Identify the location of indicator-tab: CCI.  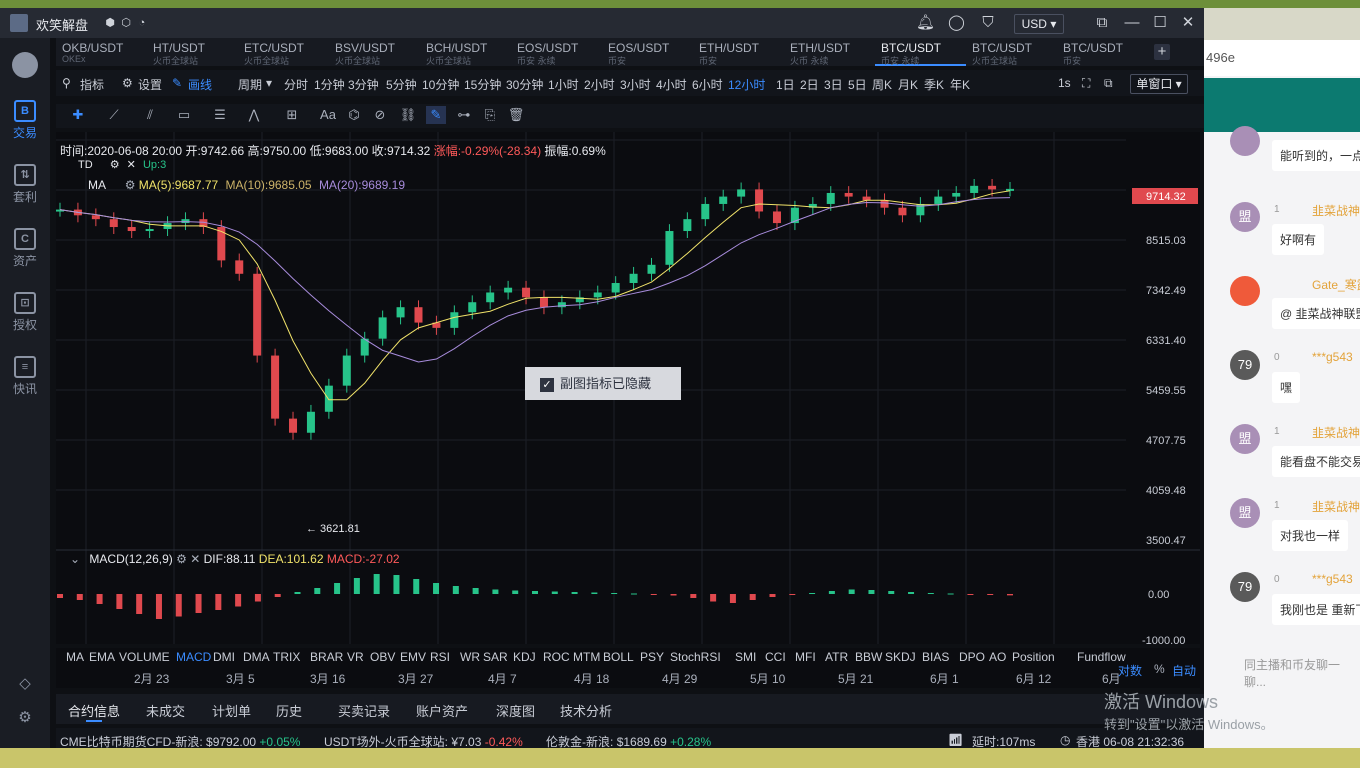
(775, 657).